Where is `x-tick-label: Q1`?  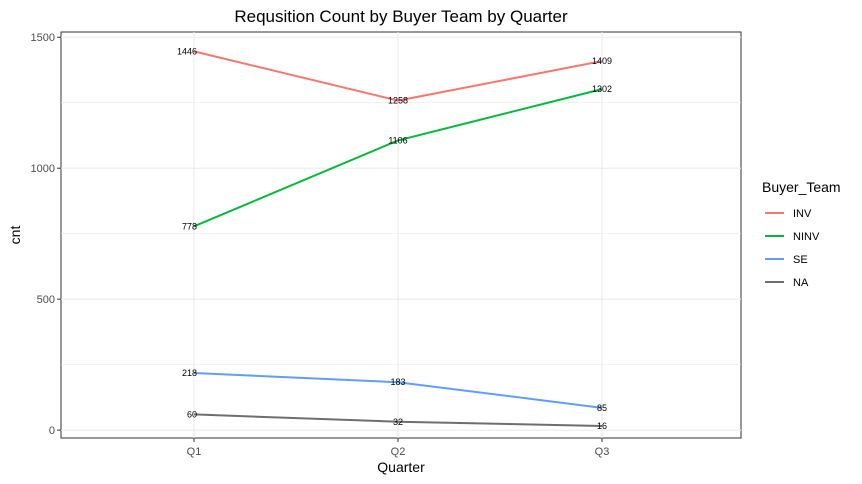 x-tick-label: Q1 is located at coordinates (194, 452).